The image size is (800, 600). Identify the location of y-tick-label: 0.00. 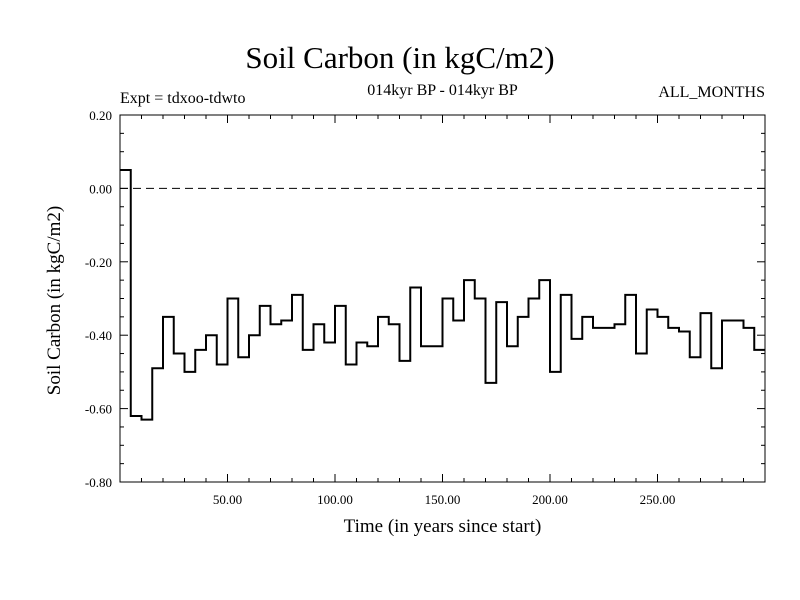
(100, 188).